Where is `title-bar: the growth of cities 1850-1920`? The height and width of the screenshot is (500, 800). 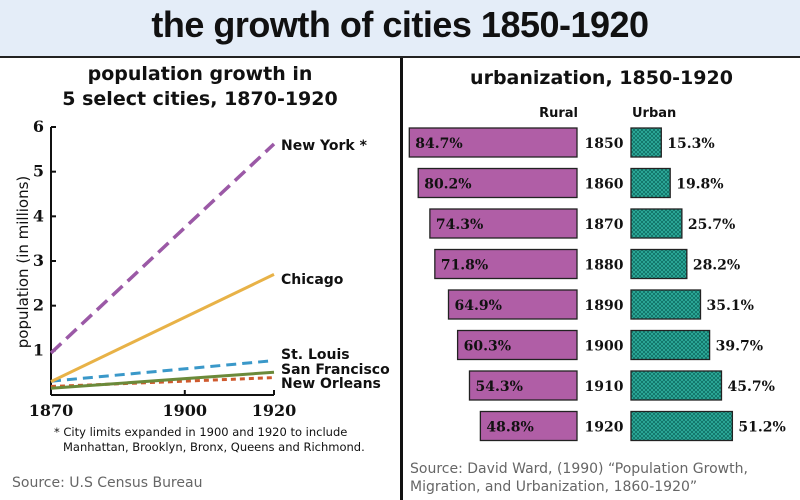
title-bar: the growth of cities 1850-1920 is located at coordinates (400, 29).